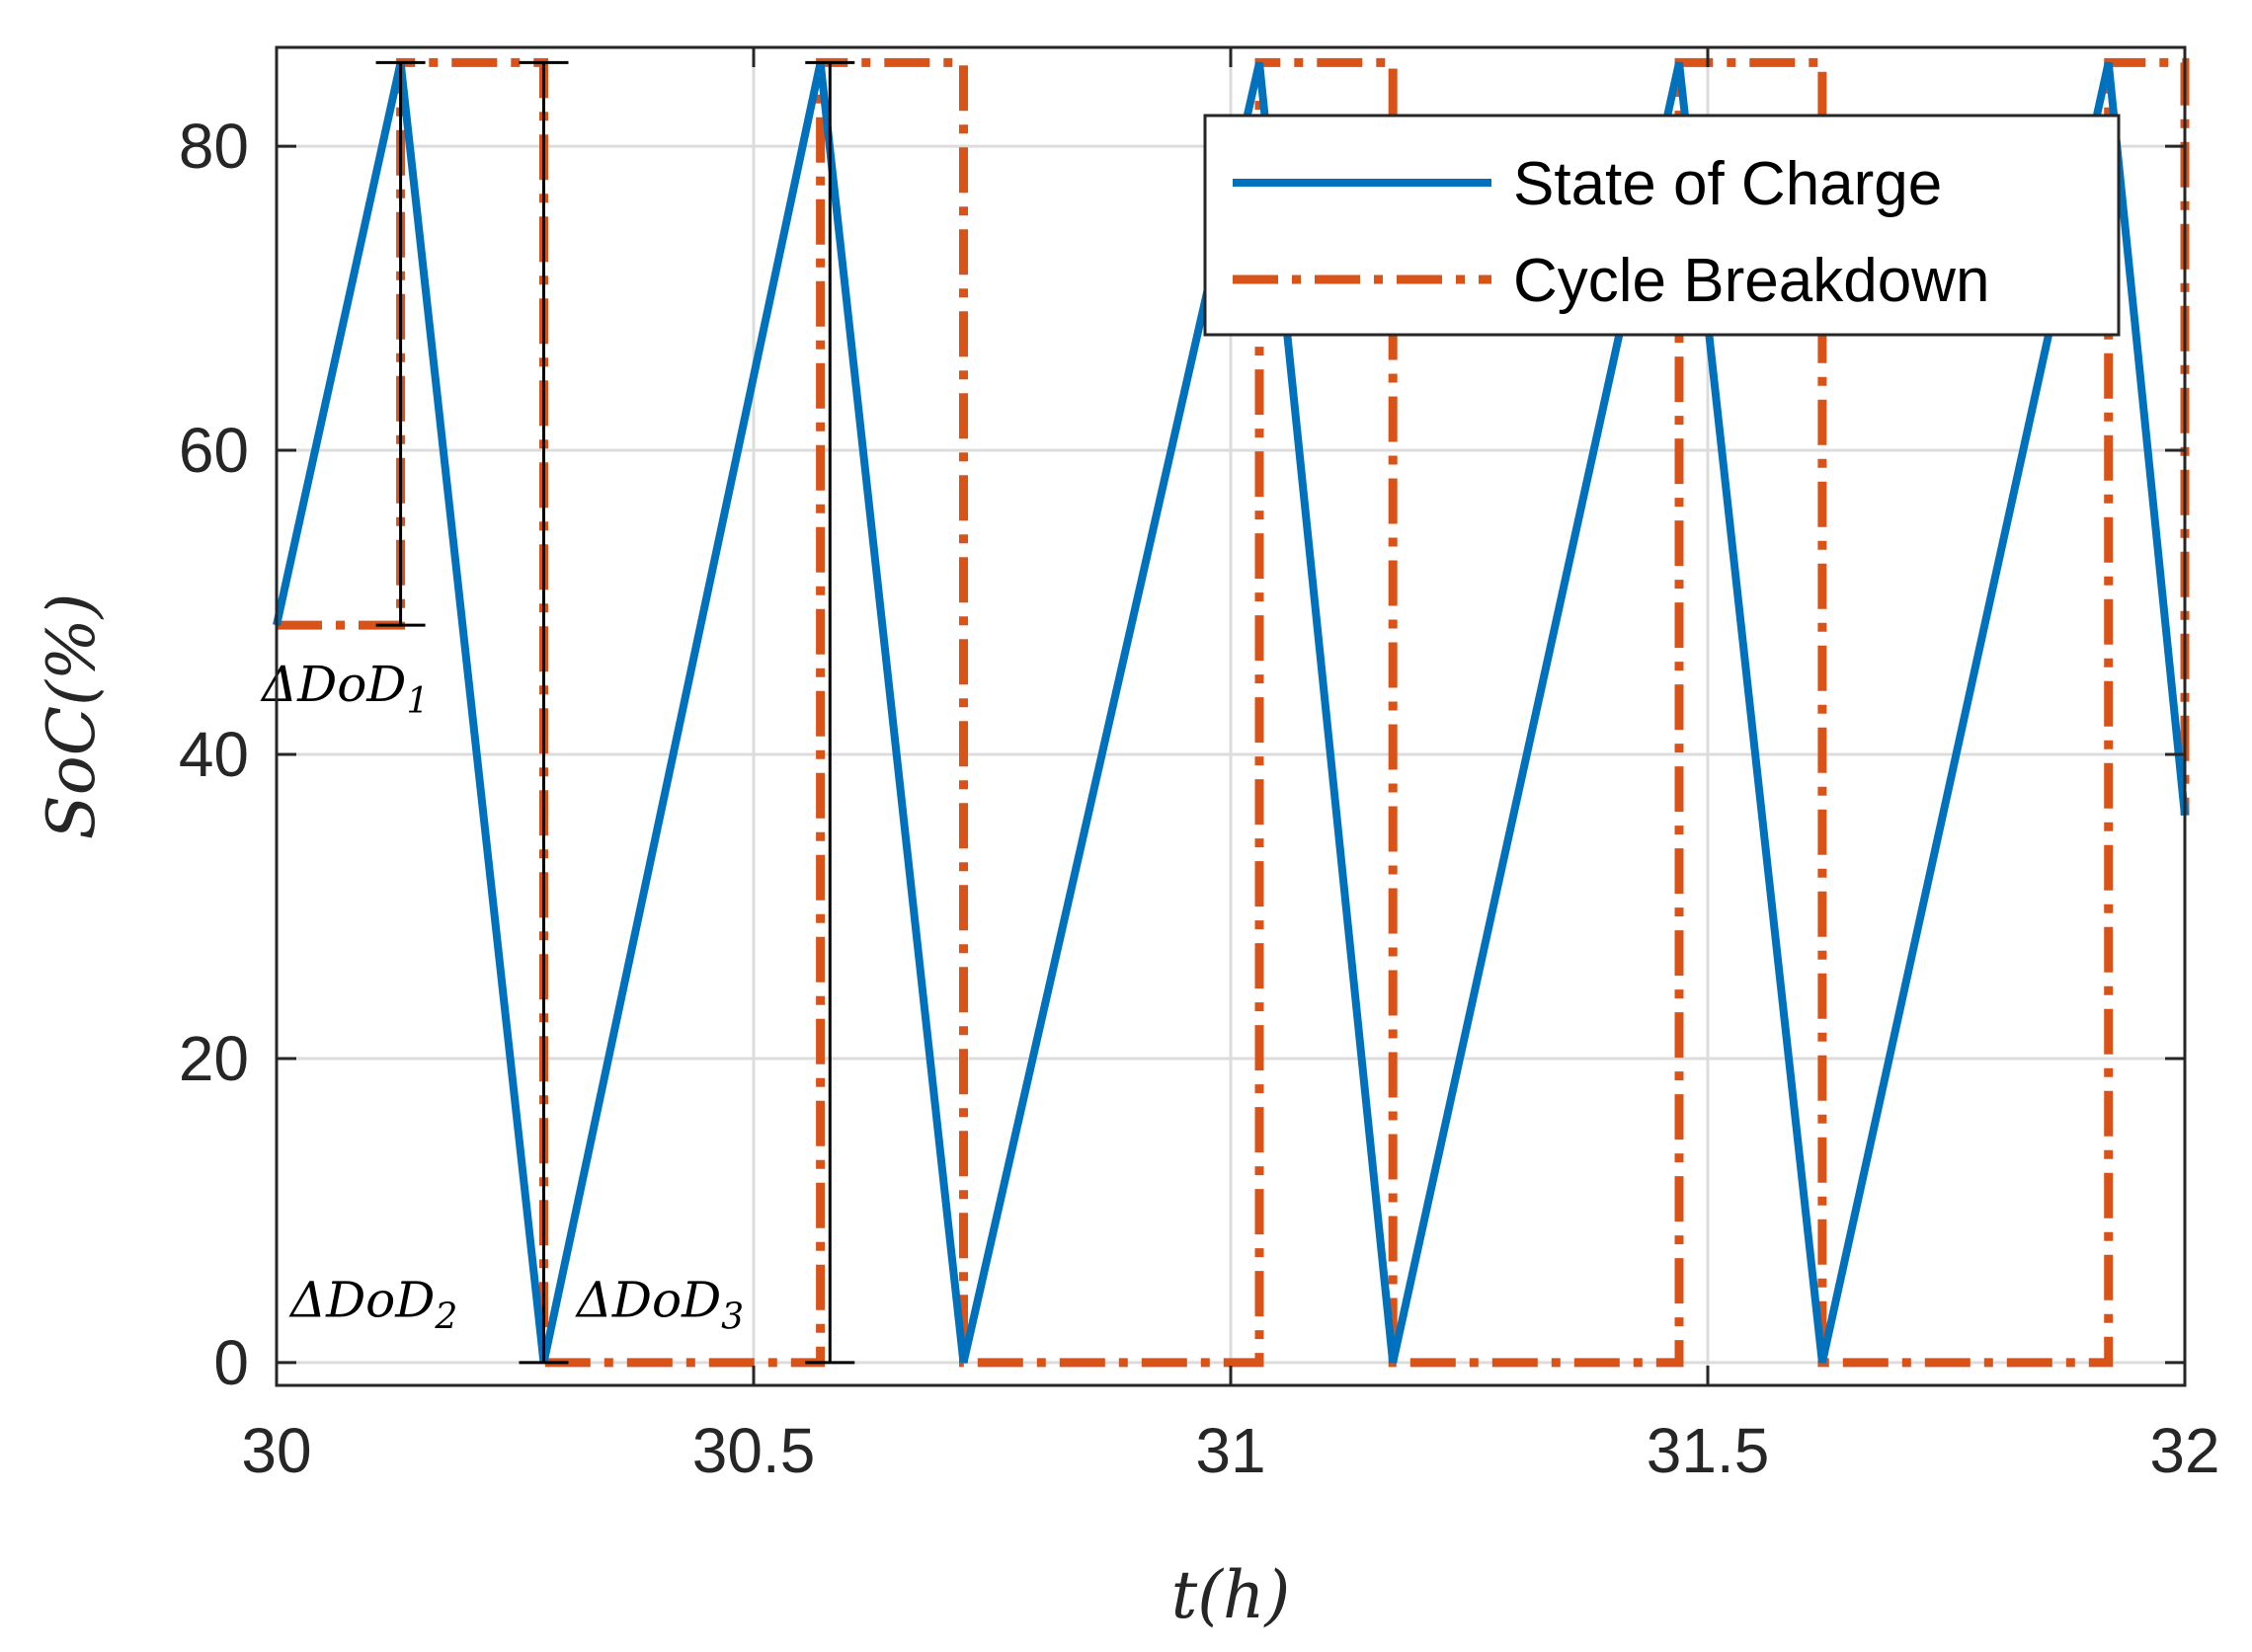 The height and width of the screenshot is (1652, 2252). Describe the element at coordinates (417, 701) in the screenshot. I see `annotation-subscript: 1` at that location.